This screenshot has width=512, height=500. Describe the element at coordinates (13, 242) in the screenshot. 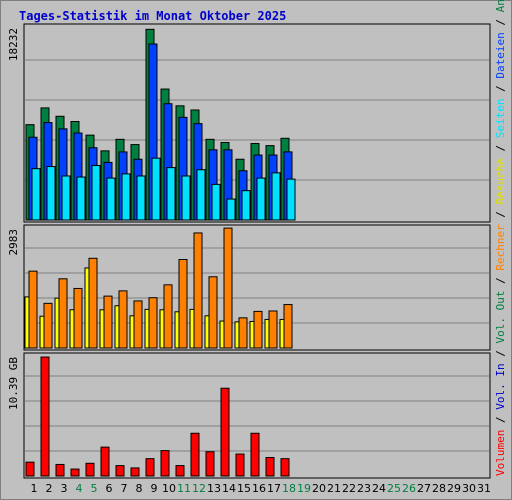

I see `y-max-label-2: 2983` at that location.